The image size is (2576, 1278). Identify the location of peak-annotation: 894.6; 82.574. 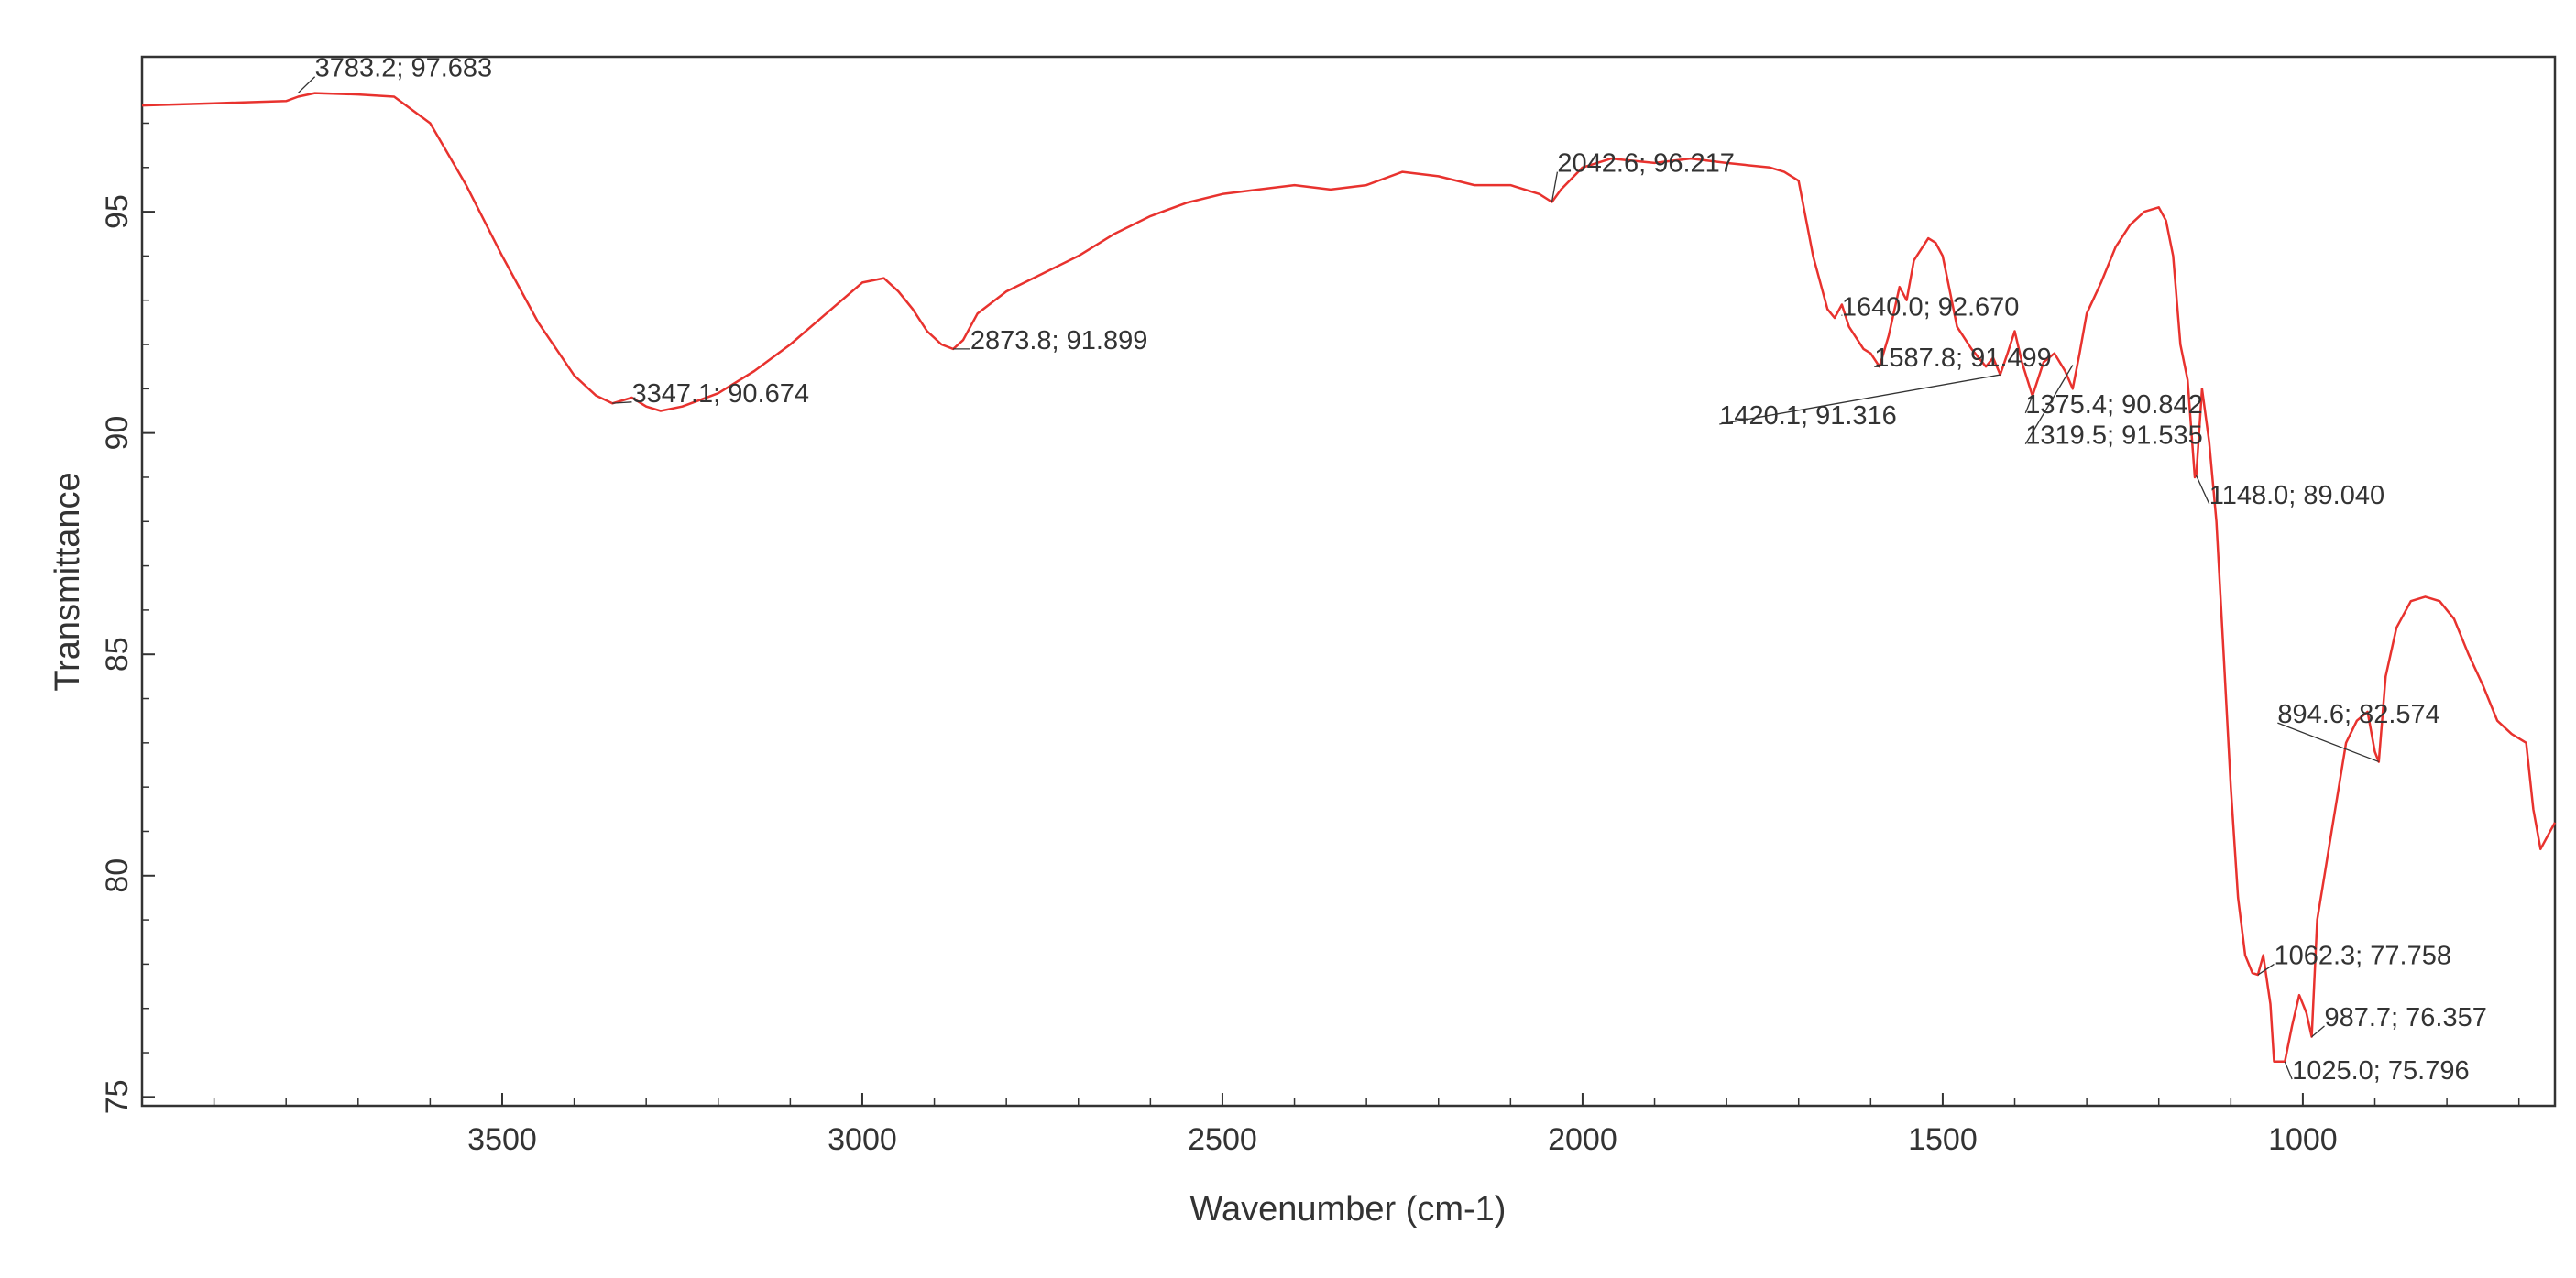
(2358, 715).